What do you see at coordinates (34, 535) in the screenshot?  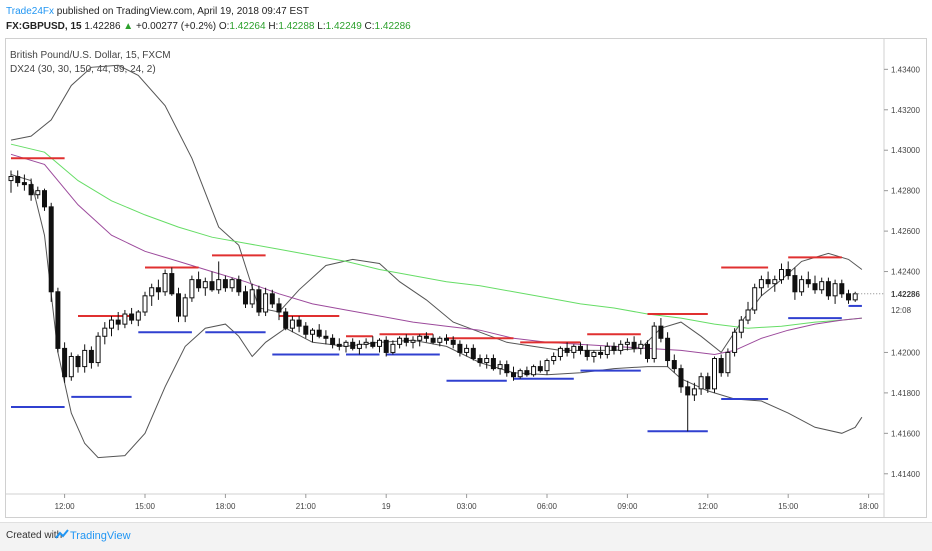 I see `created-with-label: Created with` at bounding box center [34, 535].